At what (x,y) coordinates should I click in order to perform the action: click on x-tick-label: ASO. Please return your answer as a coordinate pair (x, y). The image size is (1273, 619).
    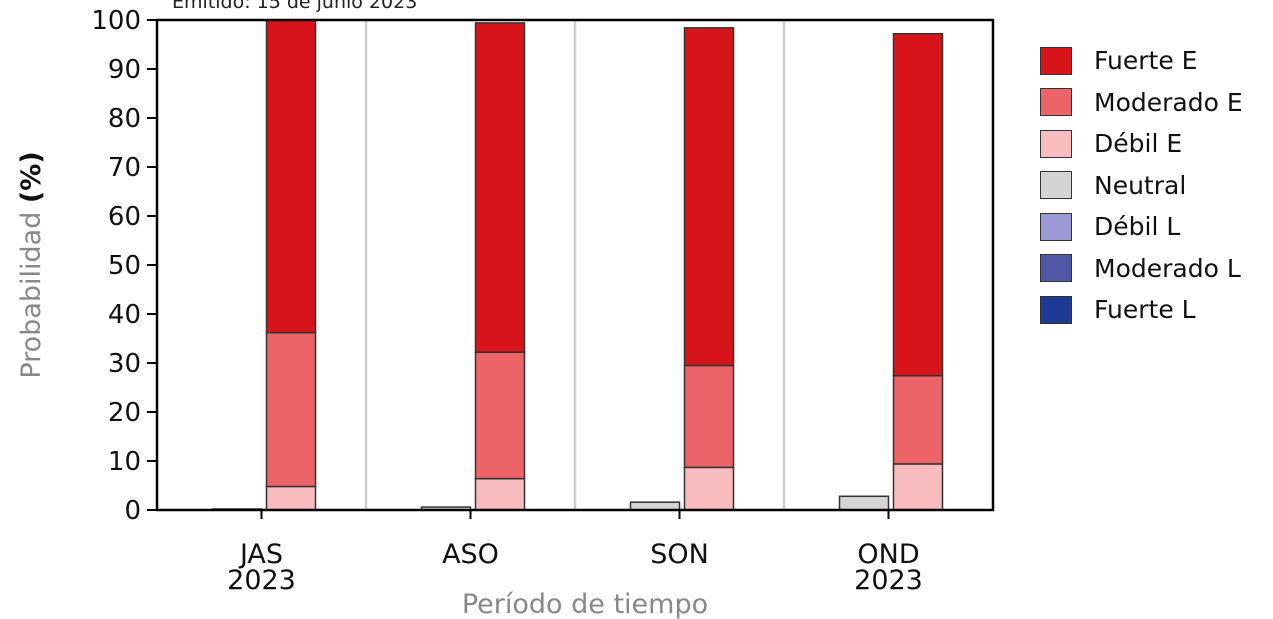
    Looking at the image, I should click on (470, 554).